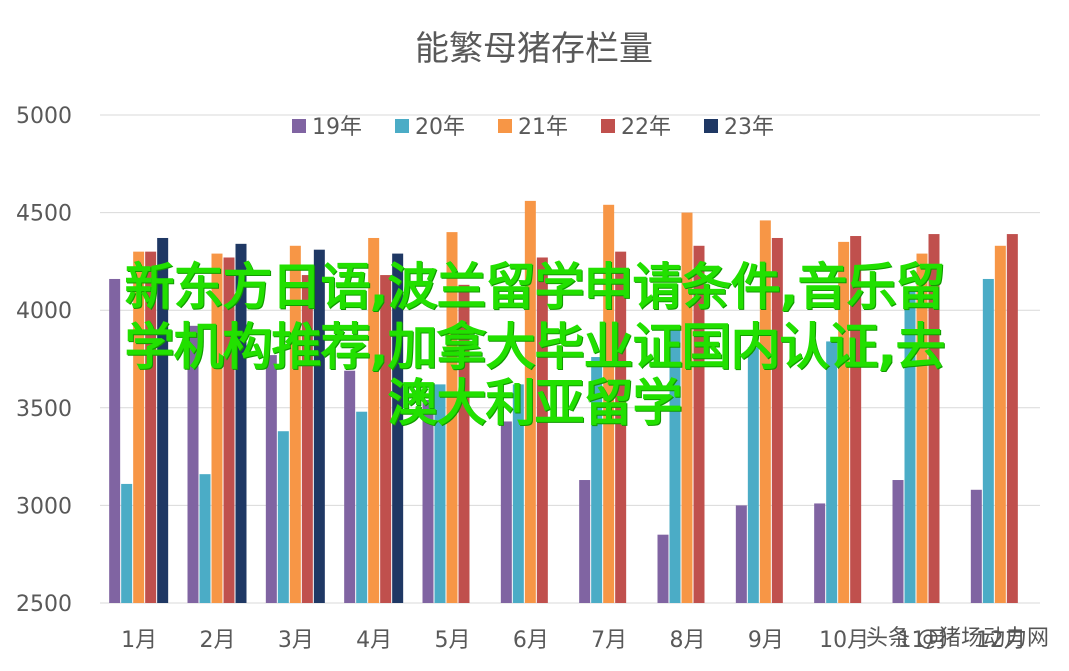 This screenshot has width=1069, height=671. I want to click on x-tick-label: 8月, so click(688, 640).